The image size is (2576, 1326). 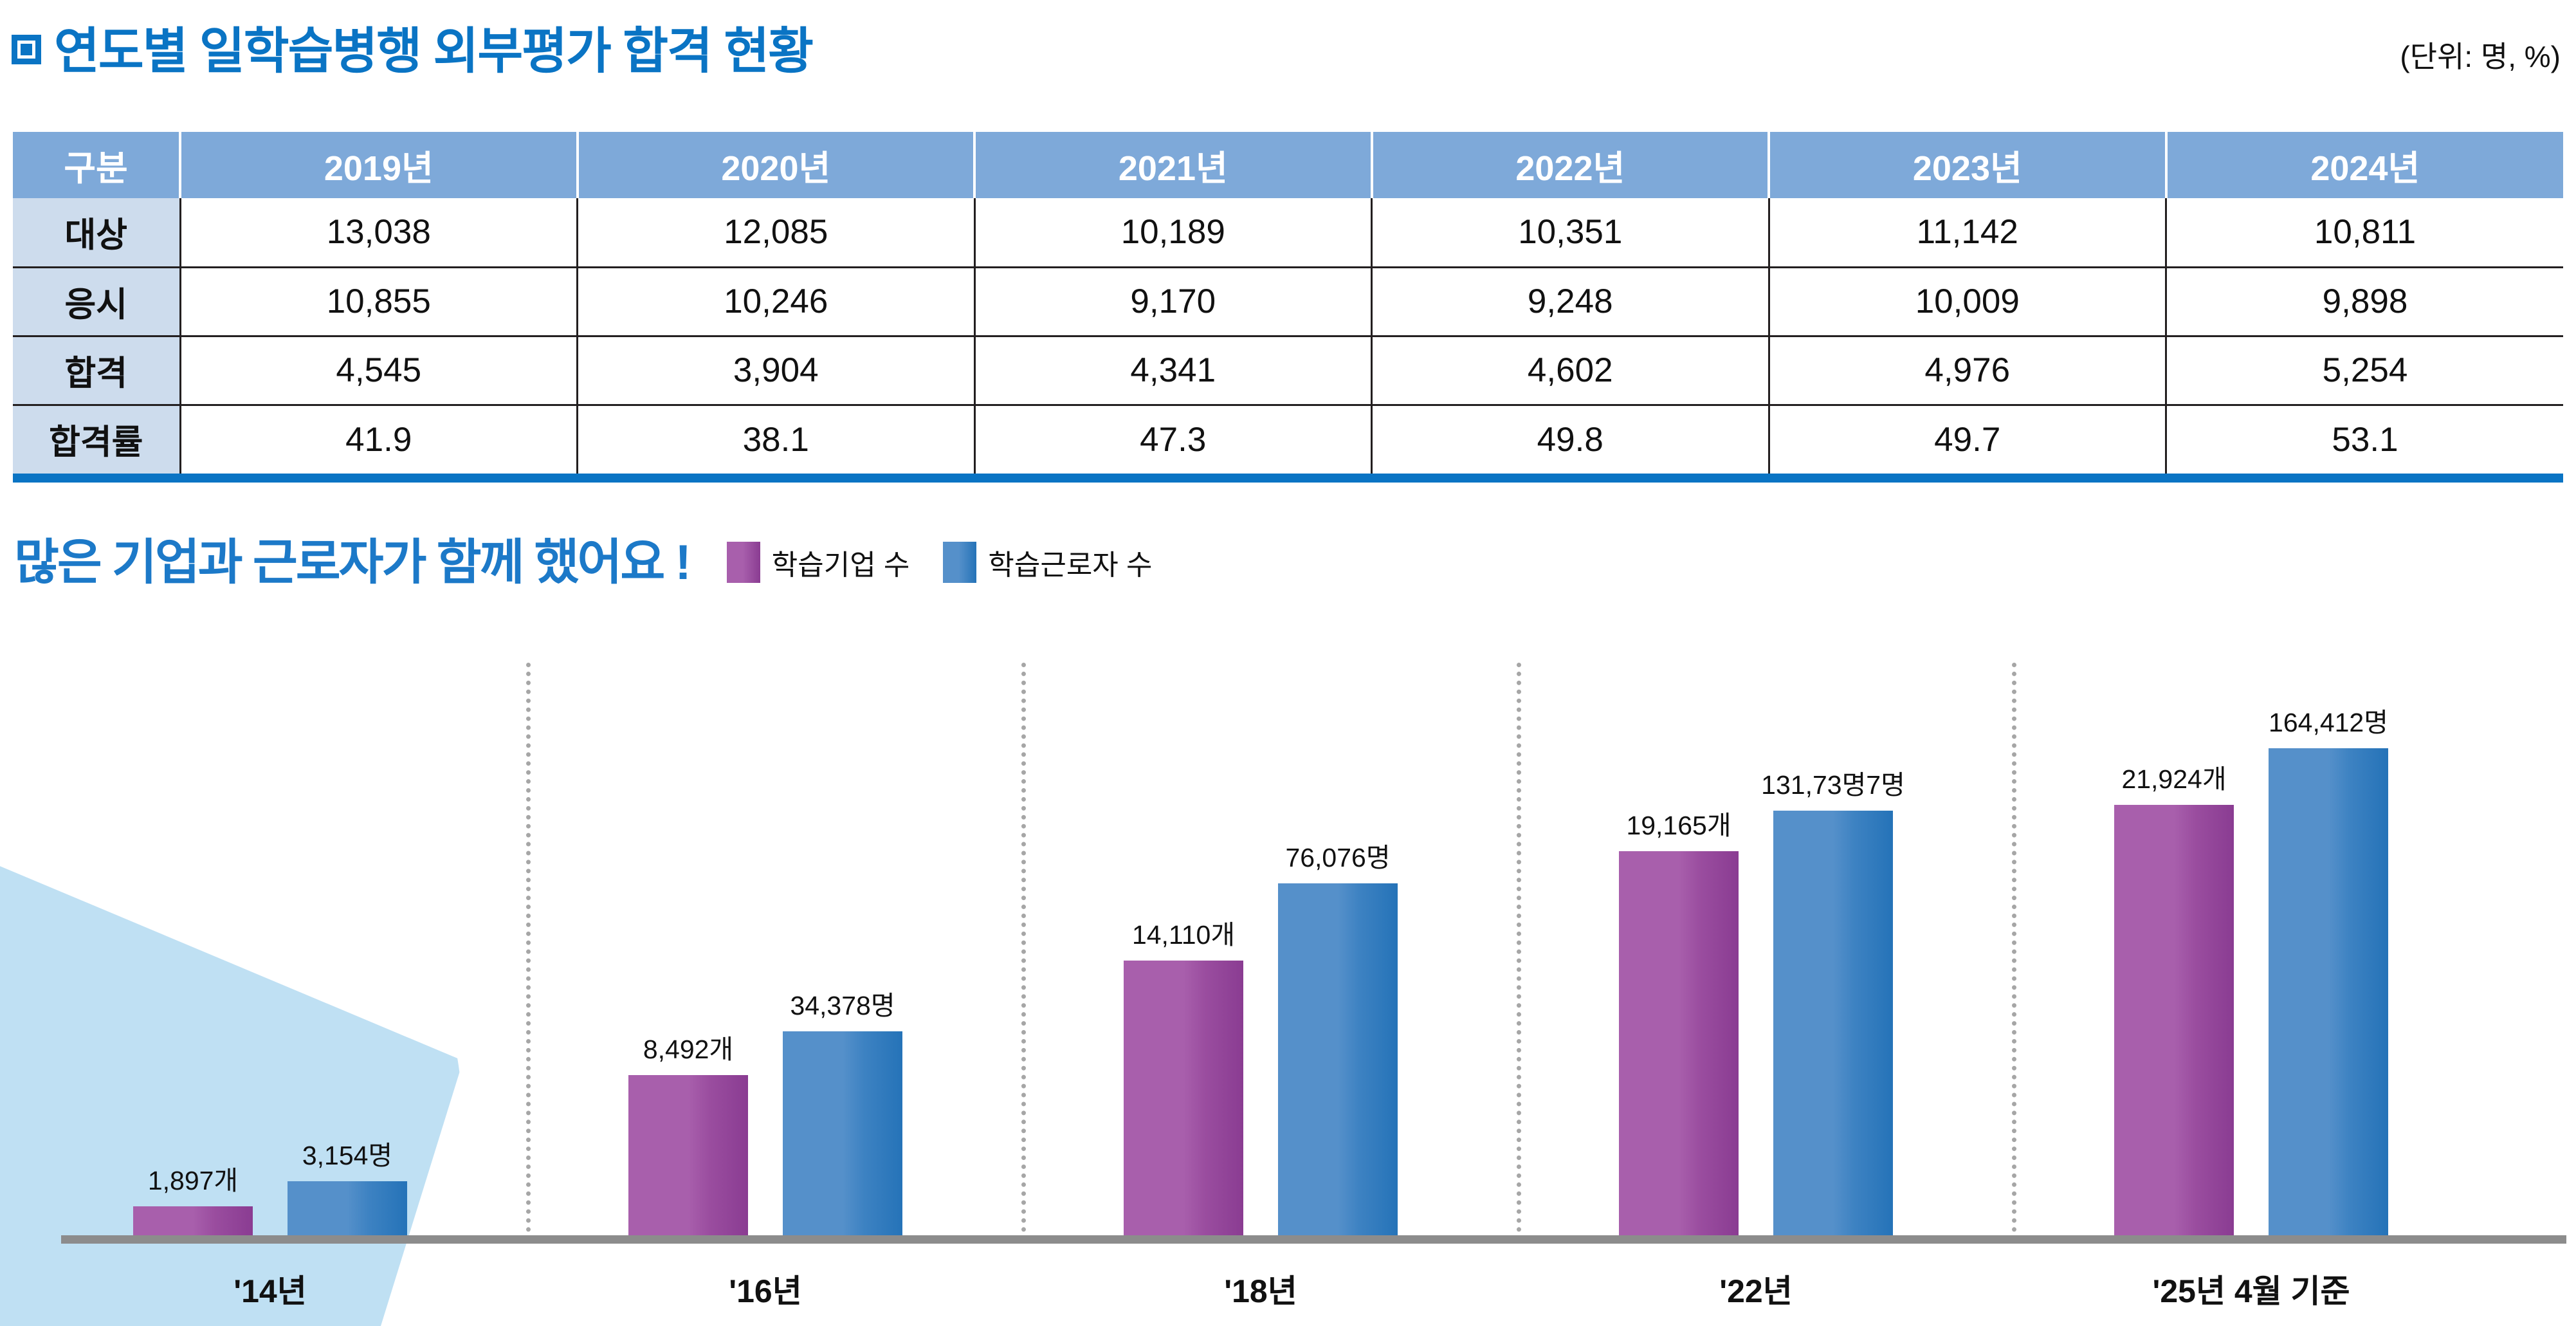 I want to click on cell-daesang-2024: 10,811, so click(x=2365, y=232).